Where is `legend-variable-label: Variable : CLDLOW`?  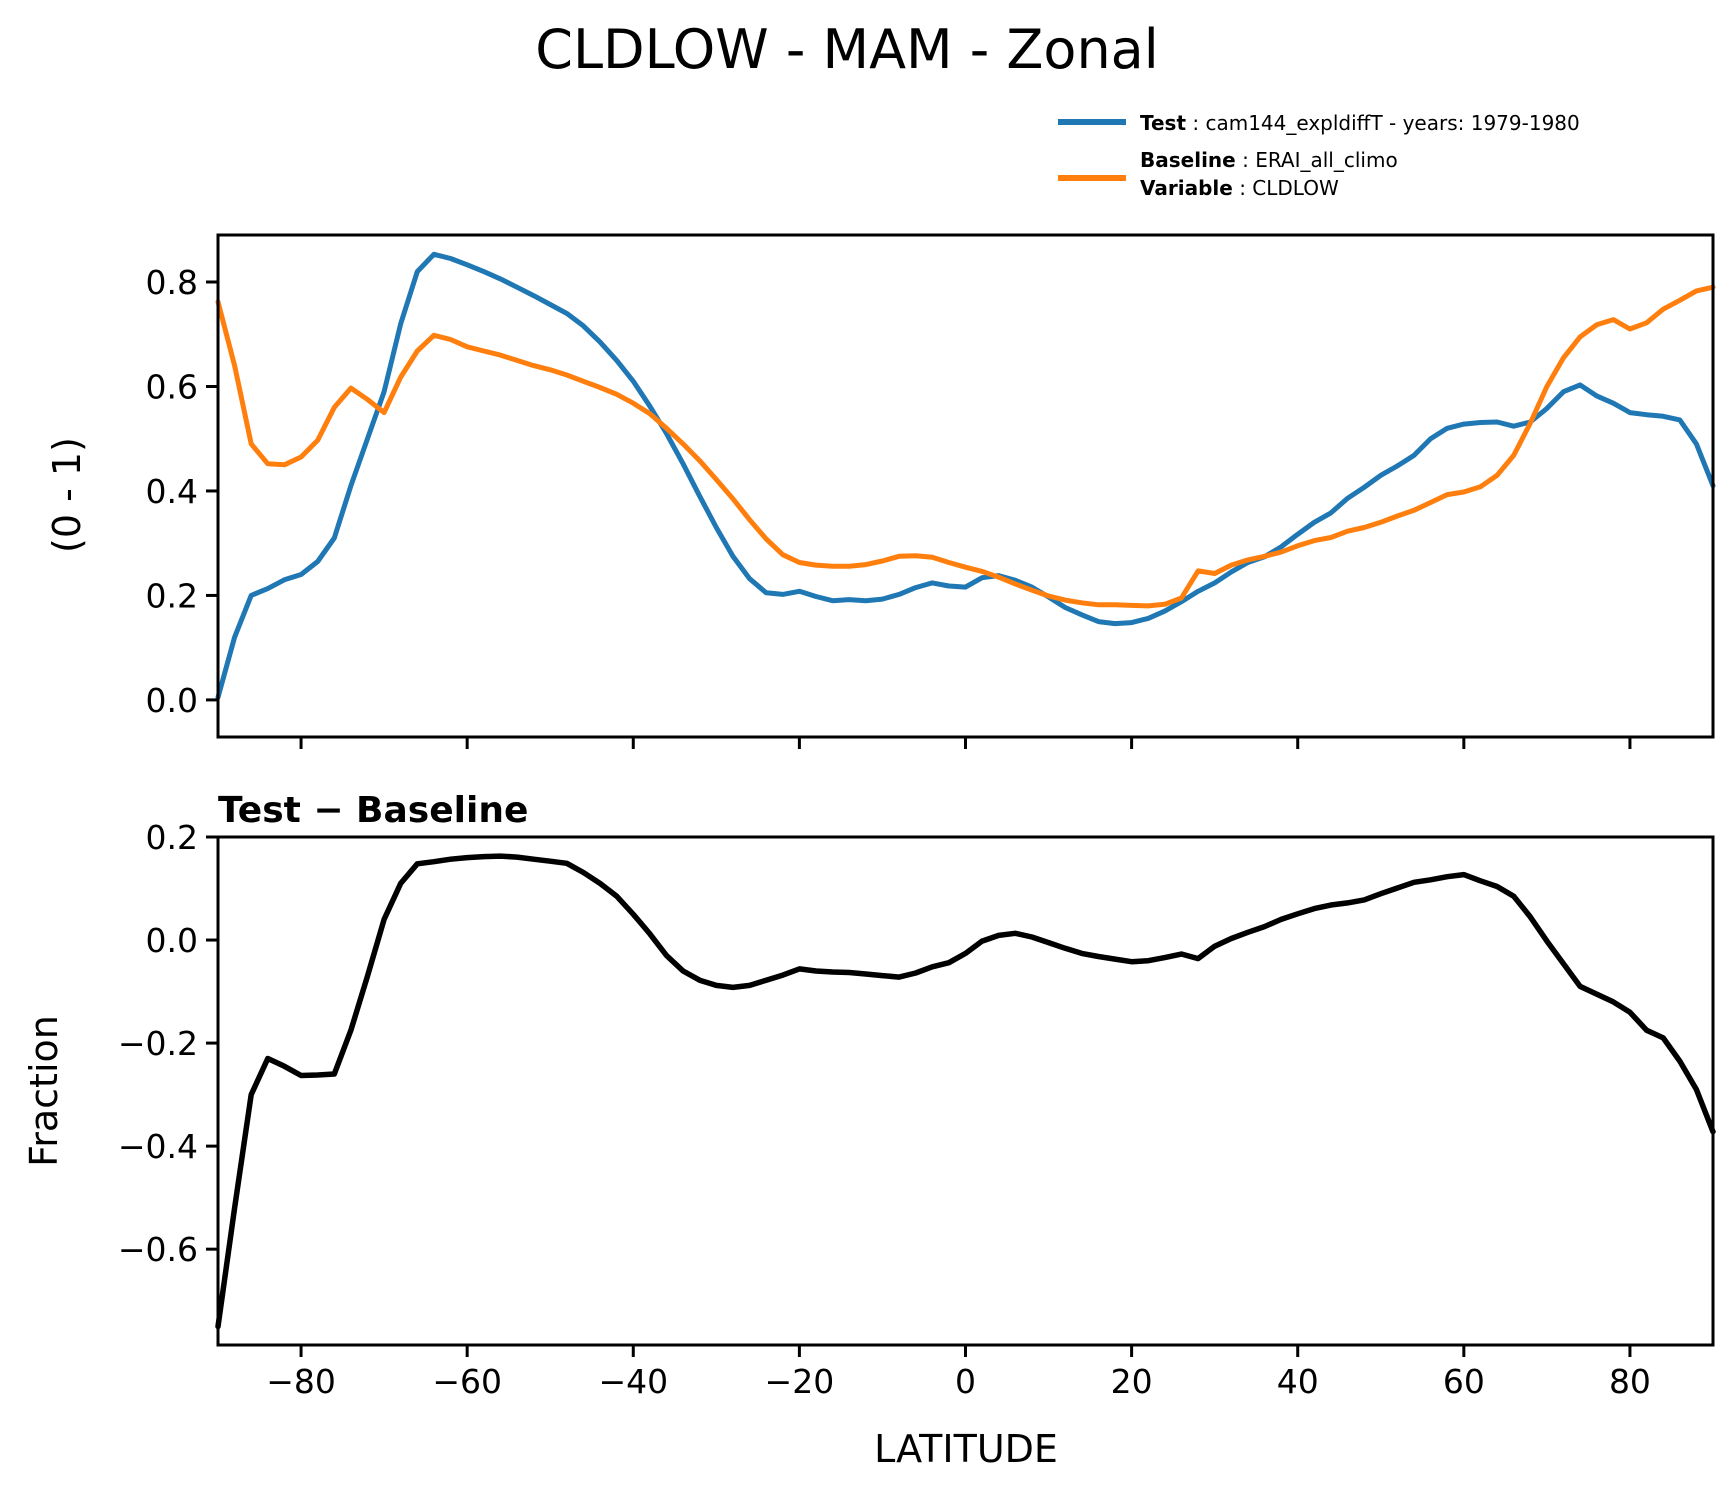
legend-variable-label: Variable : CLDLOW is located at coordinates (1239, 188).